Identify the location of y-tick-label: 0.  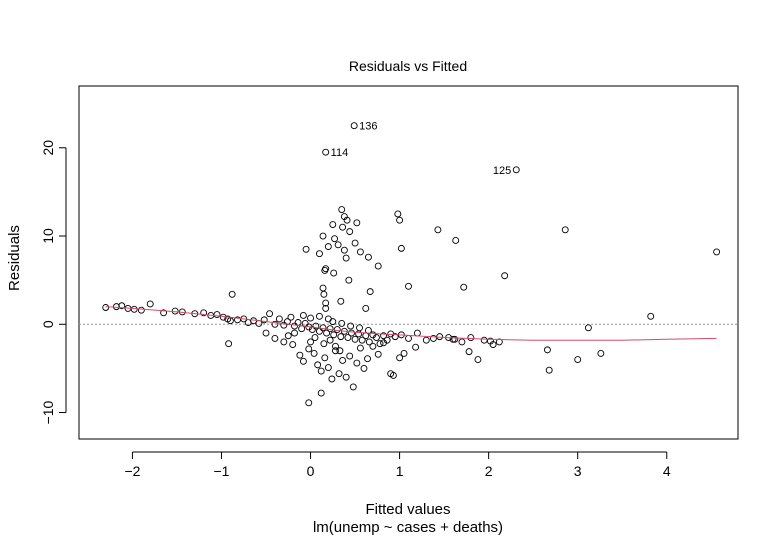
(48, 324).